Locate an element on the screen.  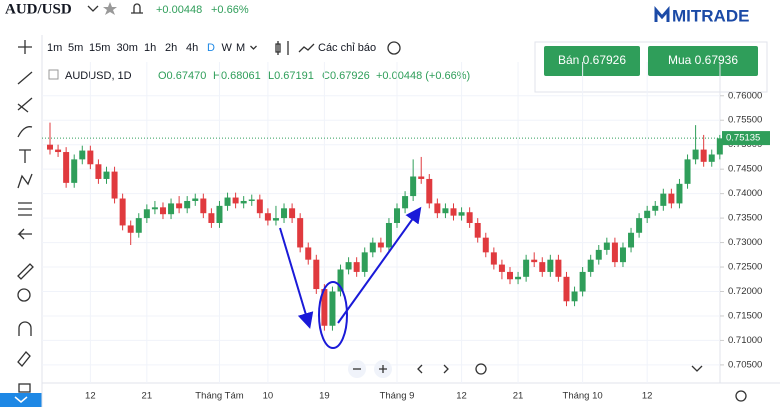
scroll-left is located at coordinates (420, 369).